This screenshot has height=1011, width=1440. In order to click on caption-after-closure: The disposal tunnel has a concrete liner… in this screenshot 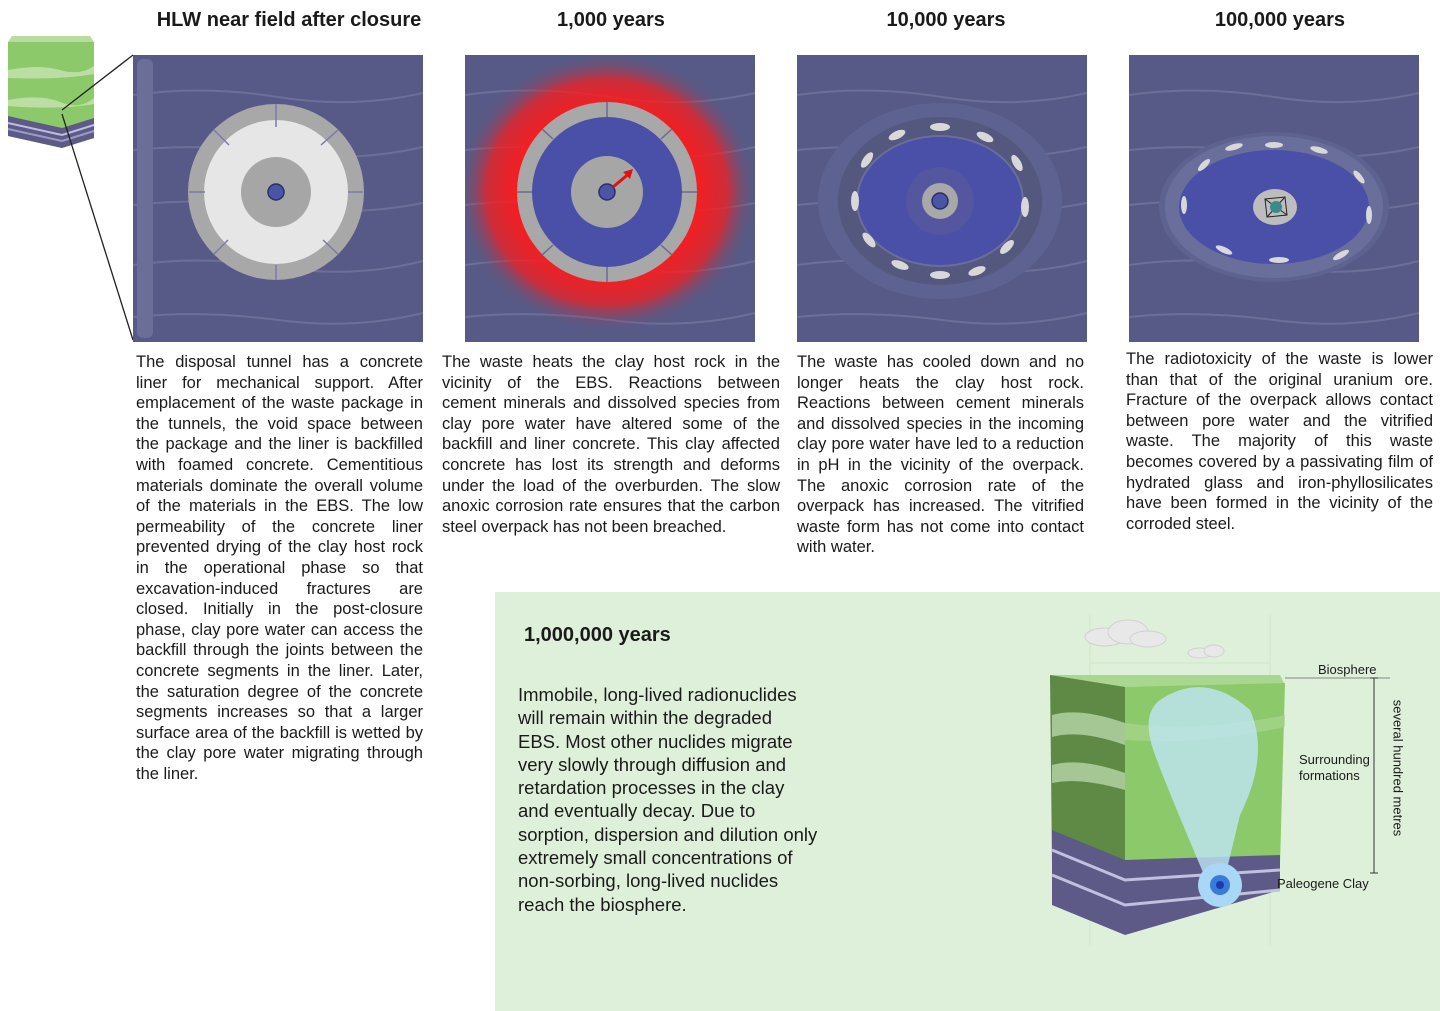, I will do `click(279, 568)`.